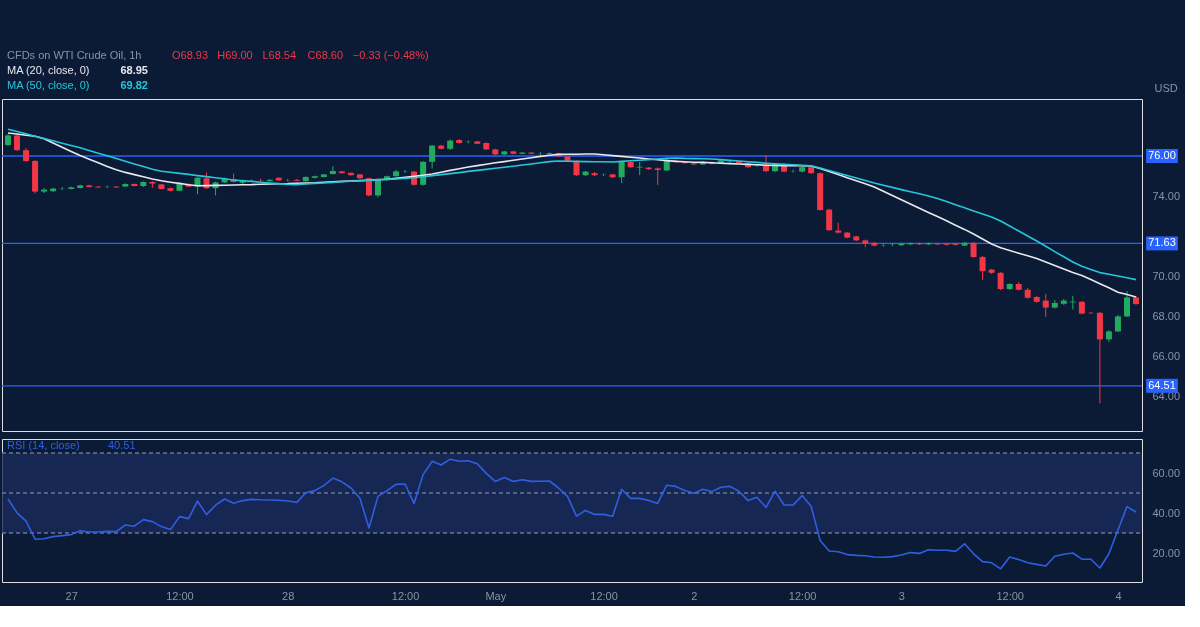 Image resolution: width=1200 pixels, height=627 pixels. I want to click on x-tick-label: 4, so click(1118, 595).